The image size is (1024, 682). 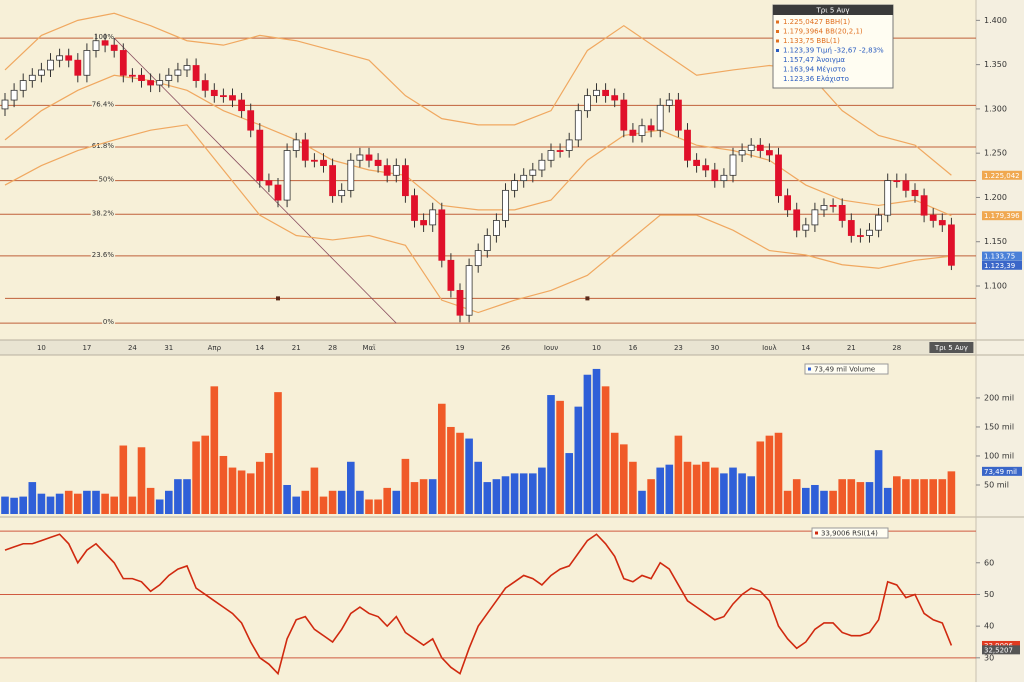 I want to click on value-tag, so click(x=1002, y=175).